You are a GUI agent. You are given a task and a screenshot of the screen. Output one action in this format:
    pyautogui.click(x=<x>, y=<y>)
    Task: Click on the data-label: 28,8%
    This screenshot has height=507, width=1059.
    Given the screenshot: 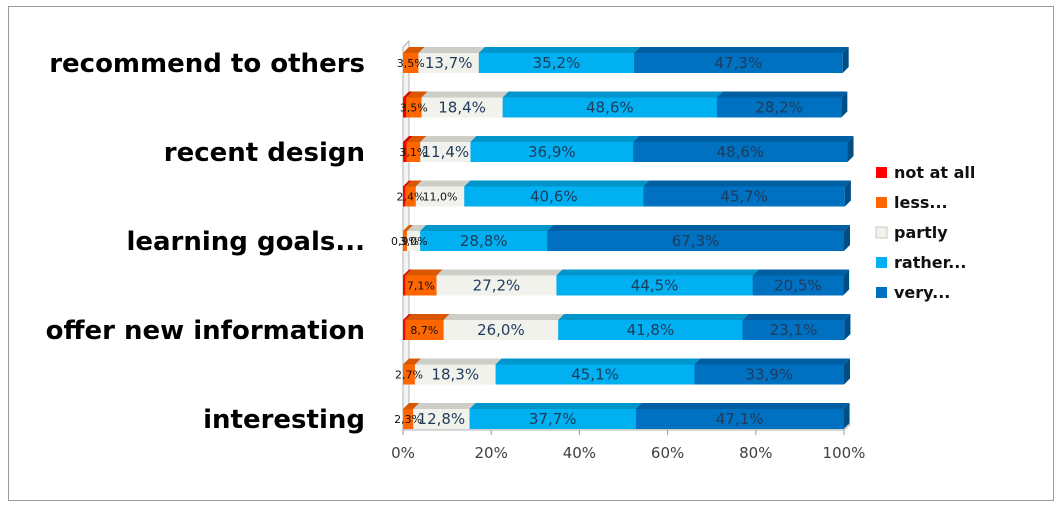 What is the action you would take?
    pyautogui.click(x=484, y=241)
    